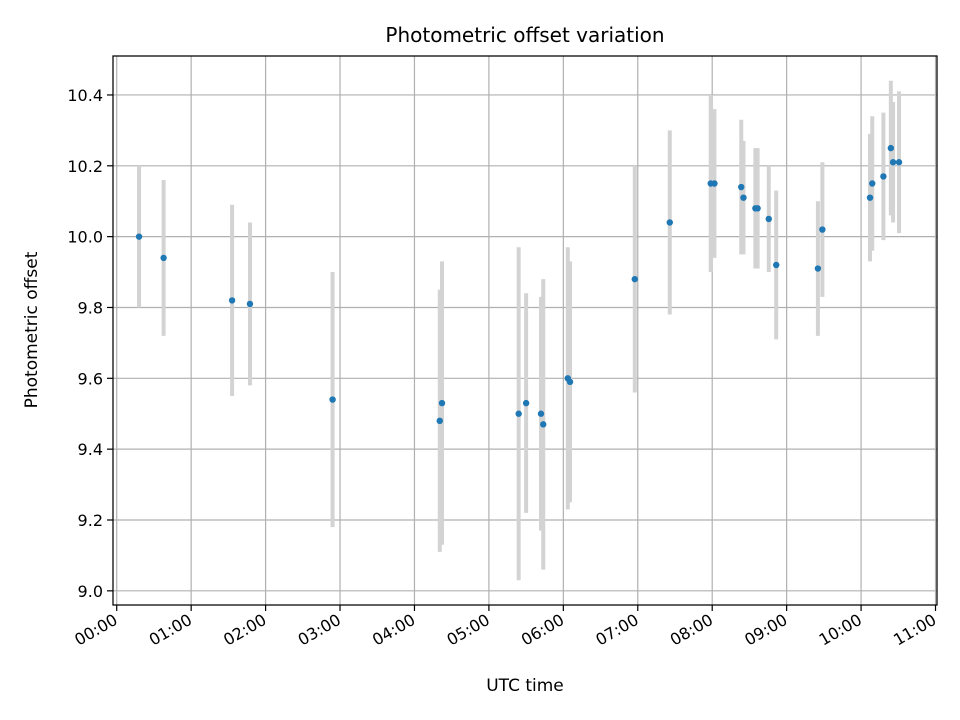 This screenshot has height=720, width=960. Describe the element at coordinates (85, 95) in the screenshot. I see `y-tick-label: 10.4` at that location.